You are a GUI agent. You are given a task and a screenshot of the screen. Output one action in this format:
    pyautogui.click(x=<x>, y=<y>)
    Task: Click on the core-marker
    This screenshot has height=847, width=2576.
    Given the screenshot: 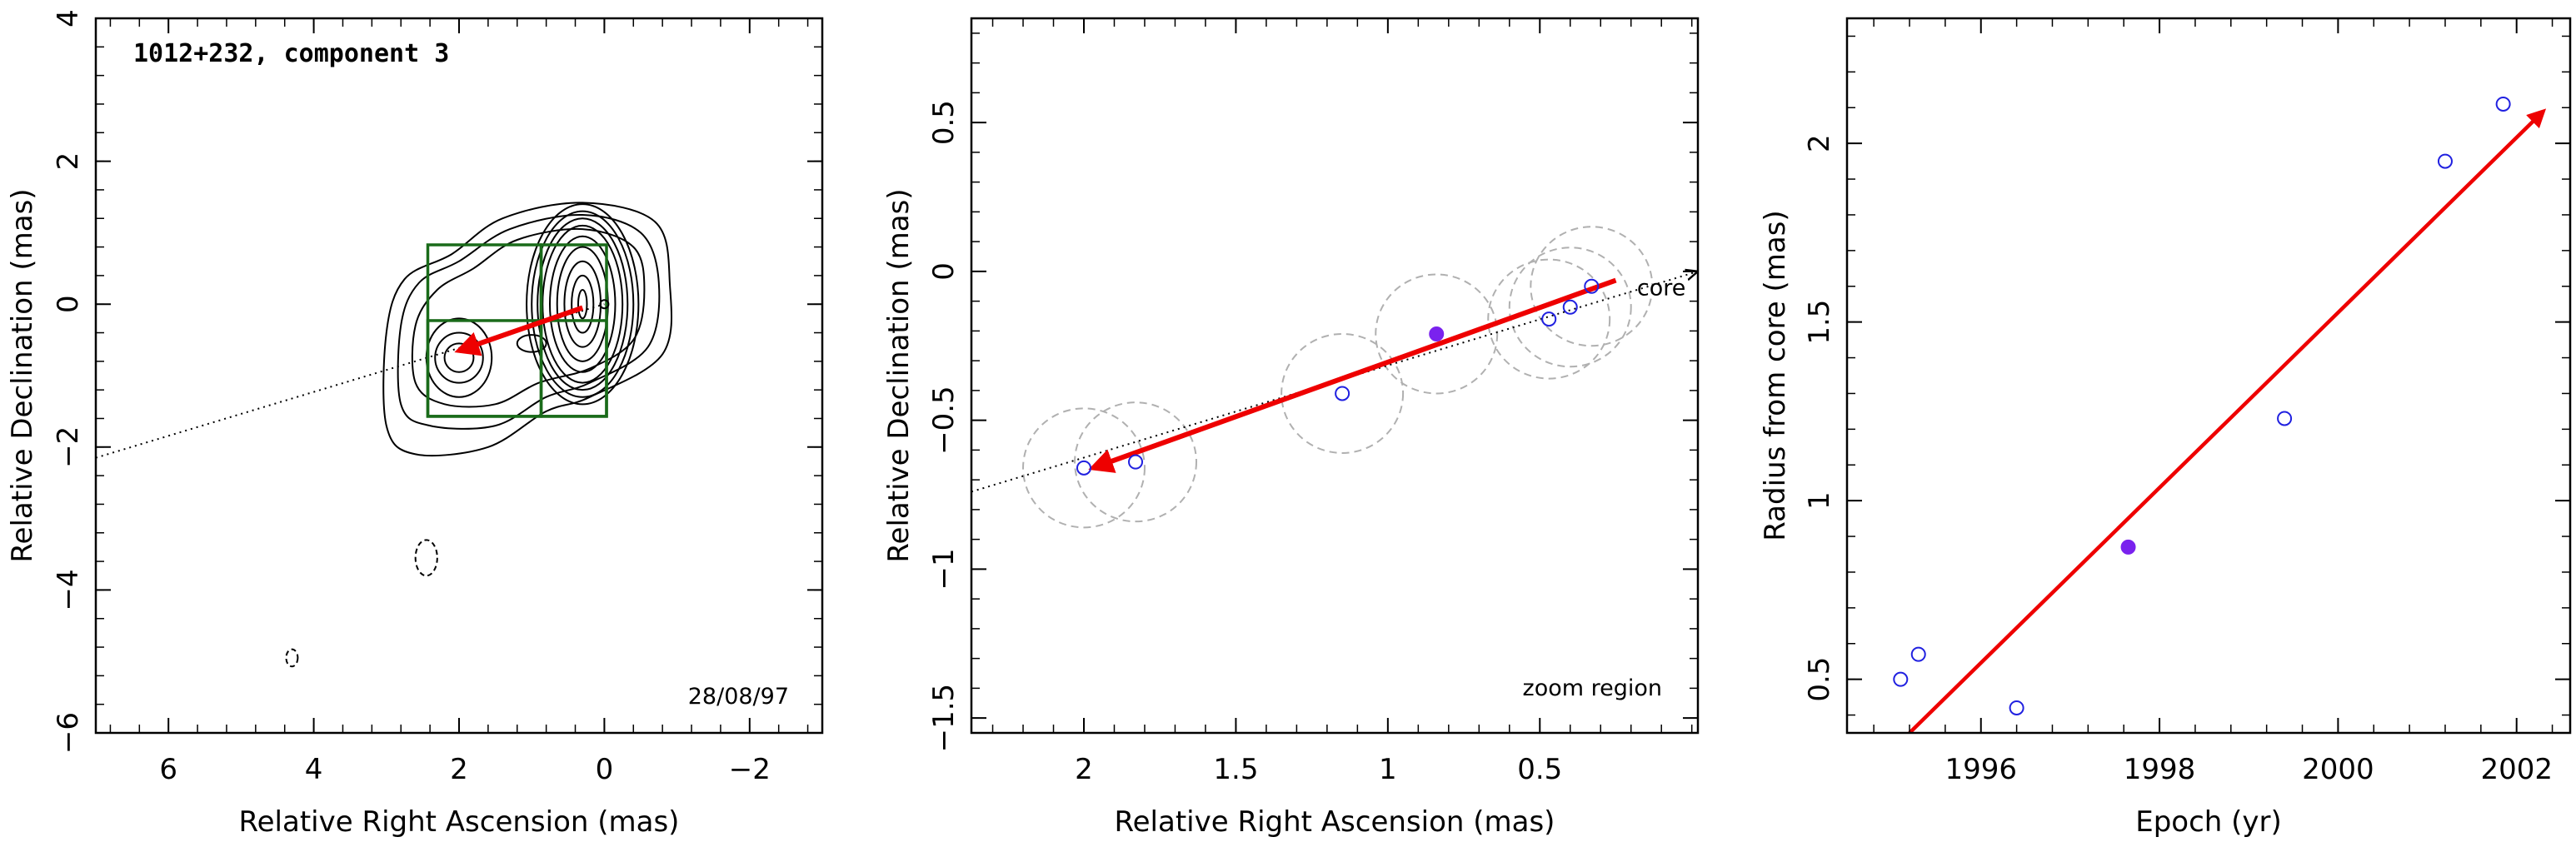 What is the action you would take?
    pyautogui.click(x=604, y=304)
    